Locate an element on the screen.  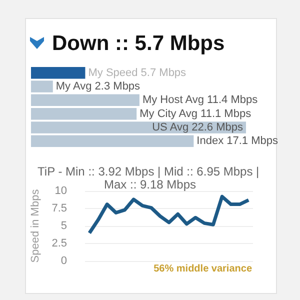
y-tick-label: 0 is located at coordinates (63, 261).